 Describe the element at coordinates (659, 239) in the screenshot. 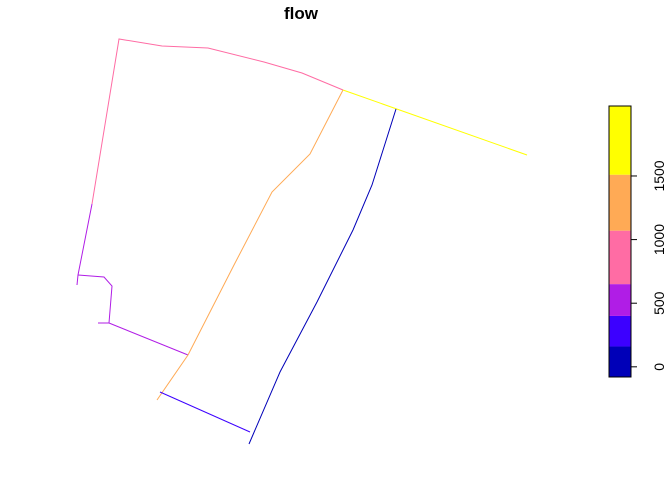

I see `legend-tick-label: 1000` at that location.